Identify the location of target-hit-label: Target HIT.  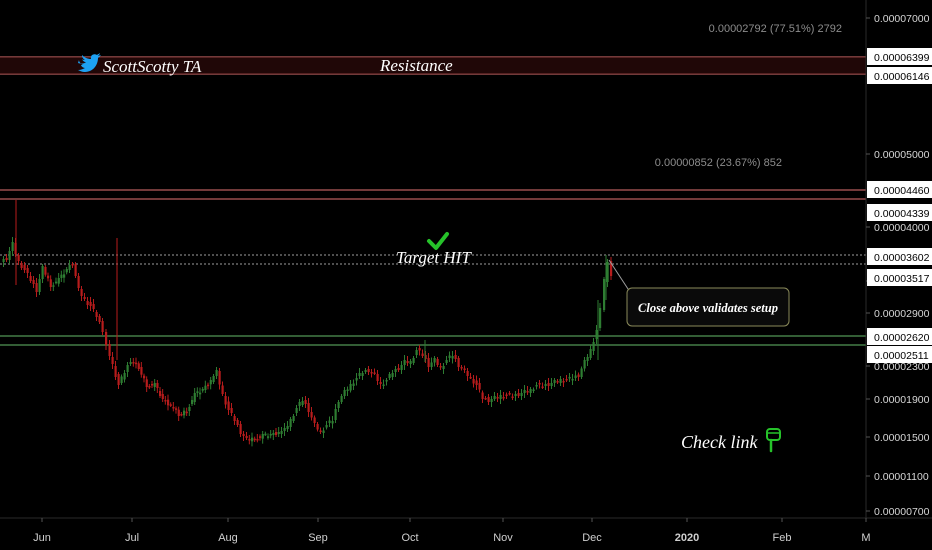
(434, 257).